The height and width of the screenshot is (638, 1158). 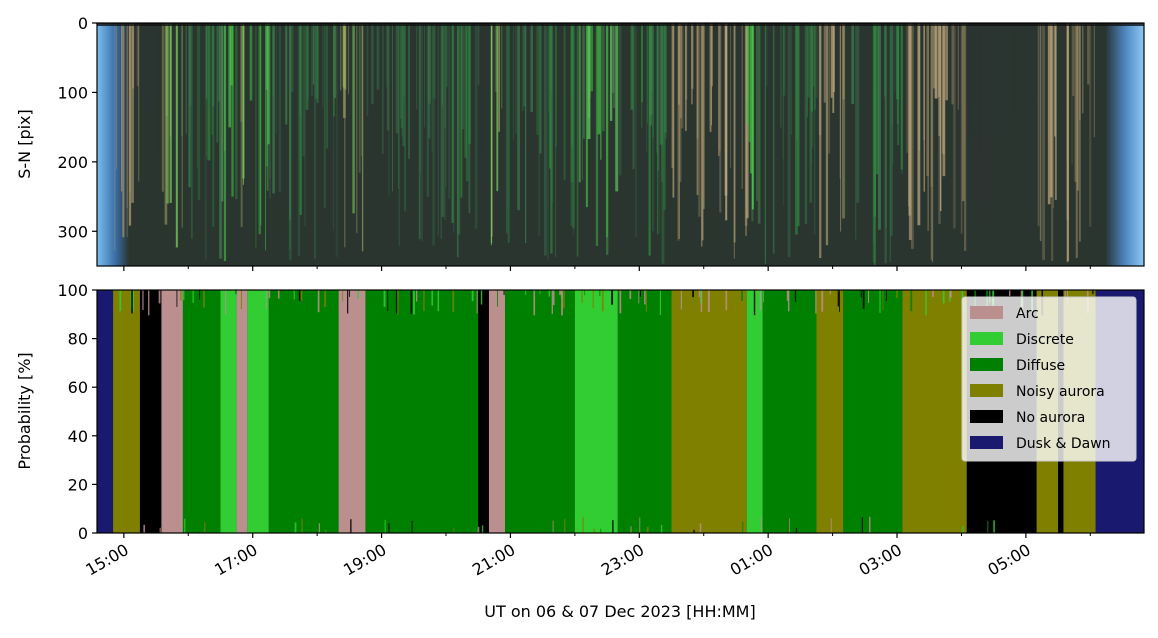 What do you see at coordinates (1125, 144) in the screenshot?
I see `keogram-dawn-twilight` at bounding box center [1125, 144].